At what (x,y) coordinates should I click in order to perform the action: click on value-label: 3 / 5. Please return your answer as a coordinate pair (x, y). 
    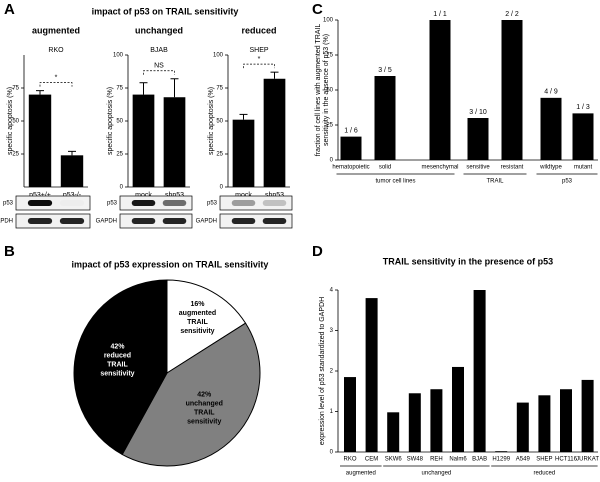
    Looking at the image, I should click on (385, 70).